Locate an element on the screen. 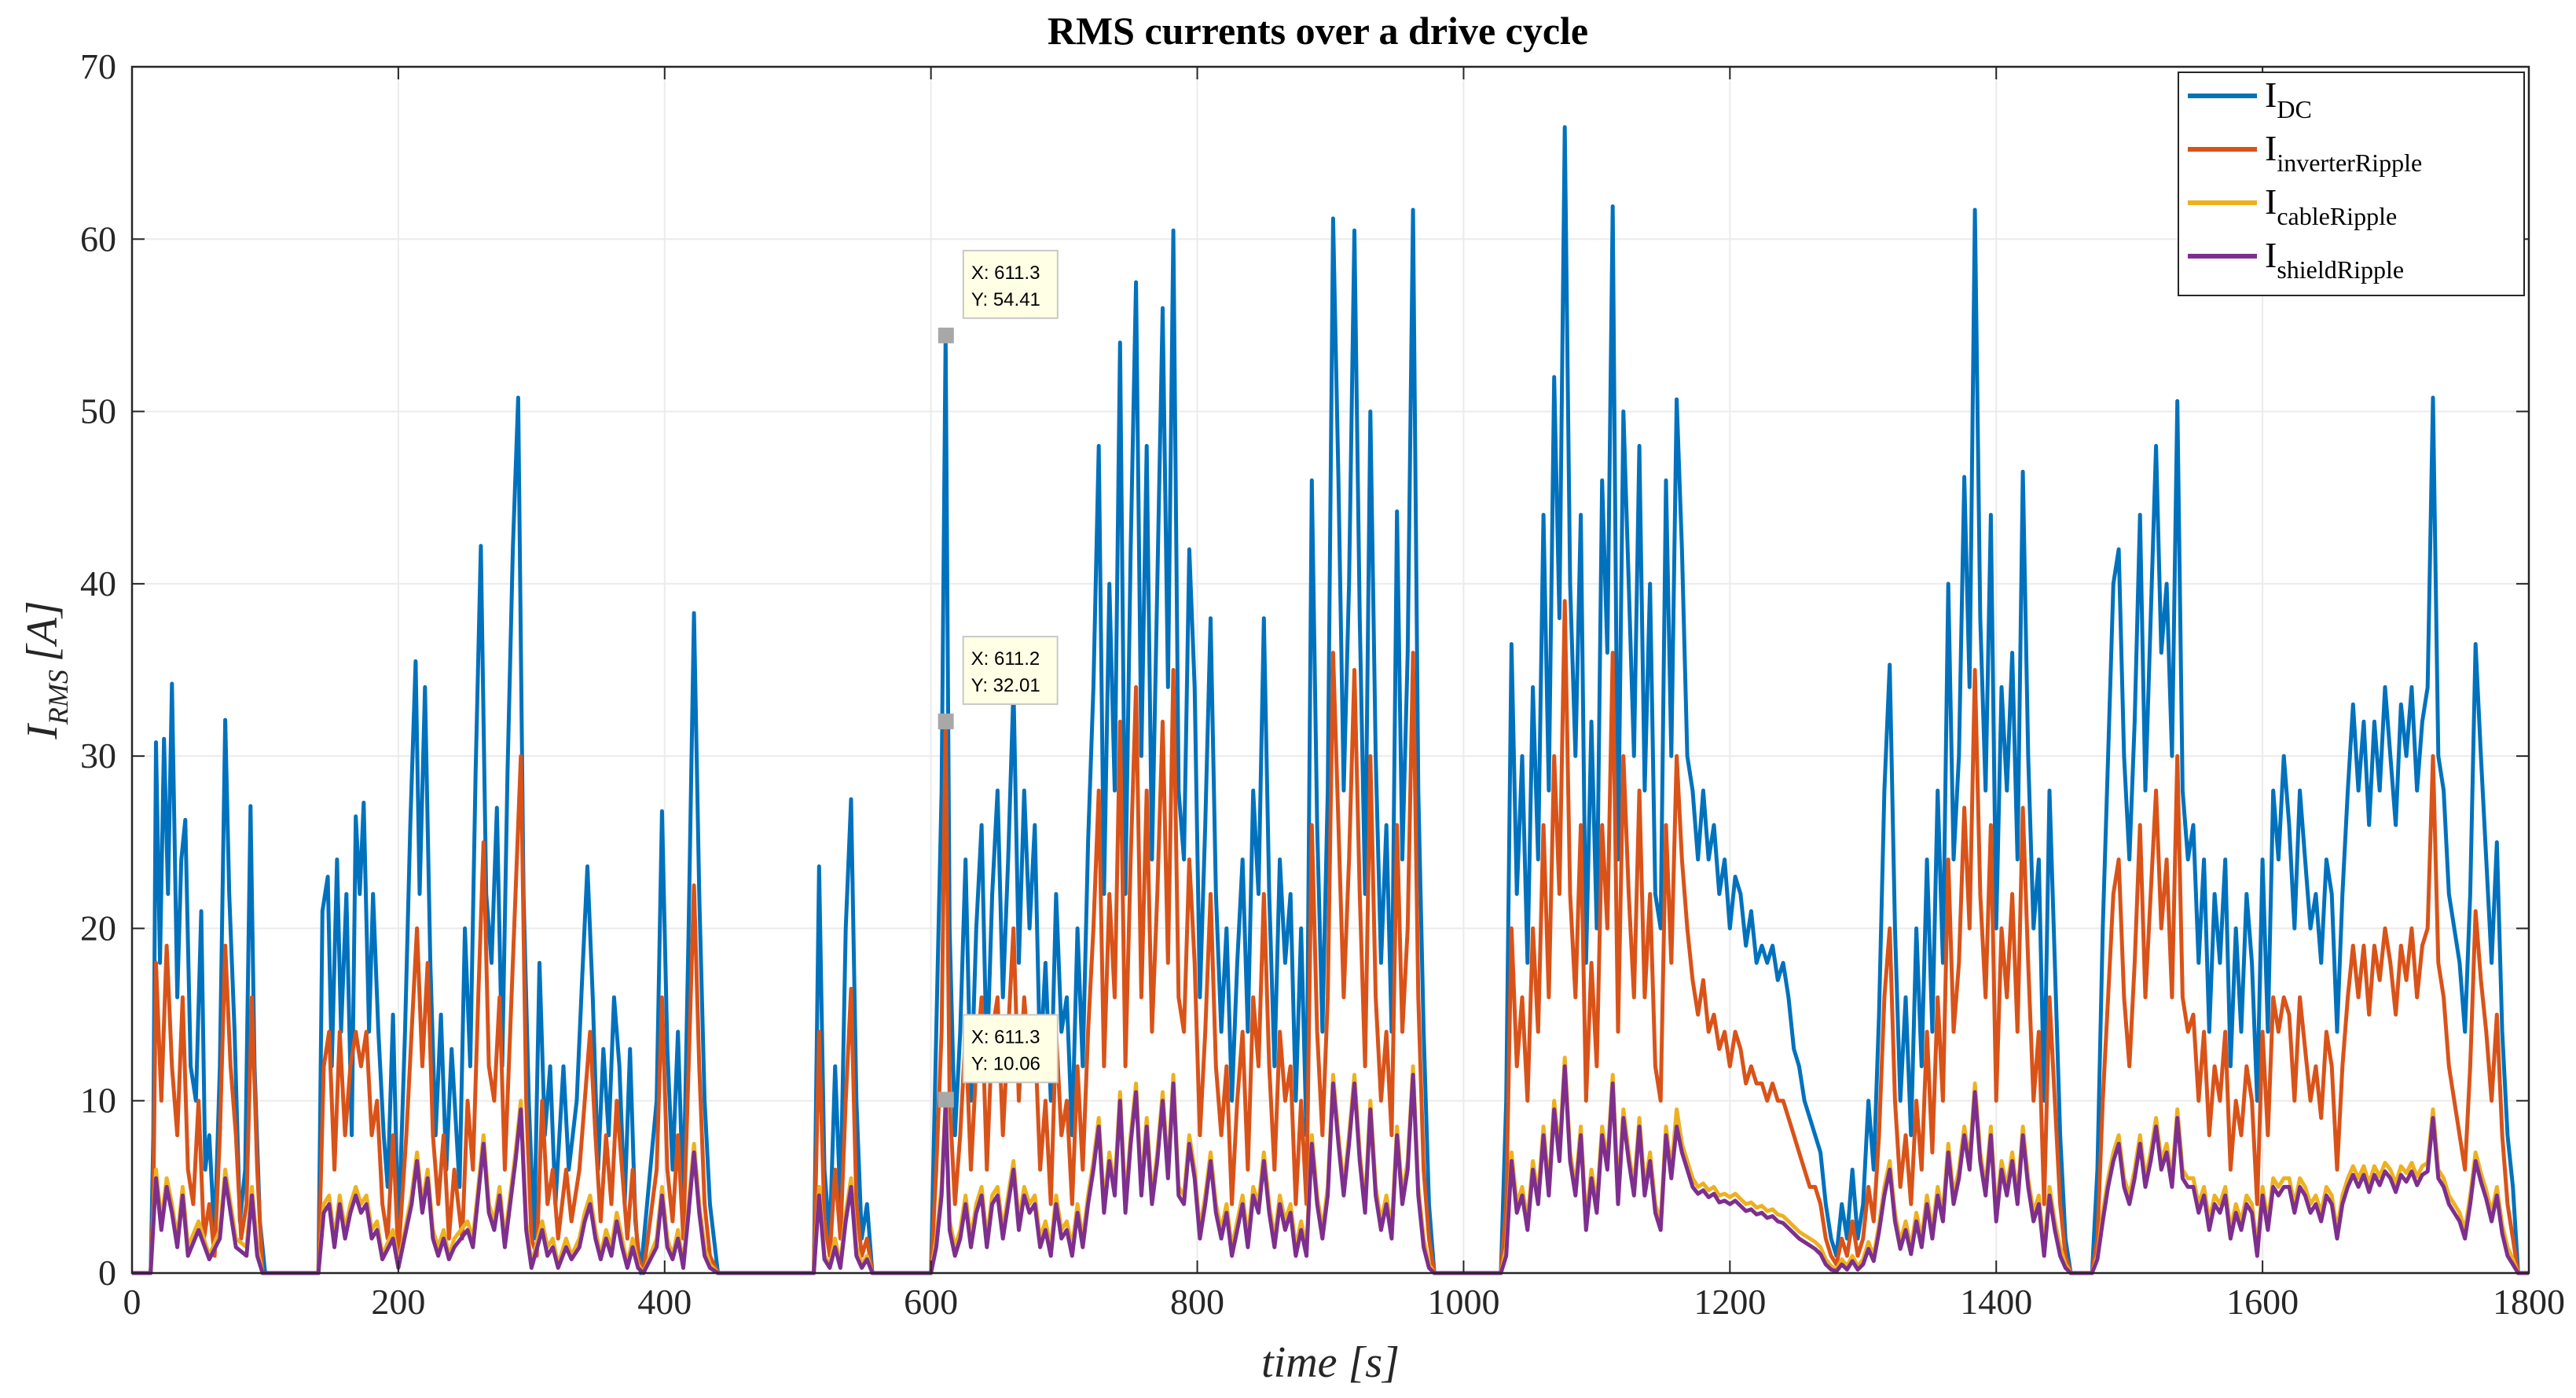 The image size is (2576, 1398). datatip-y-label: Y: 32.01 is located at coordinates (1006, 685).